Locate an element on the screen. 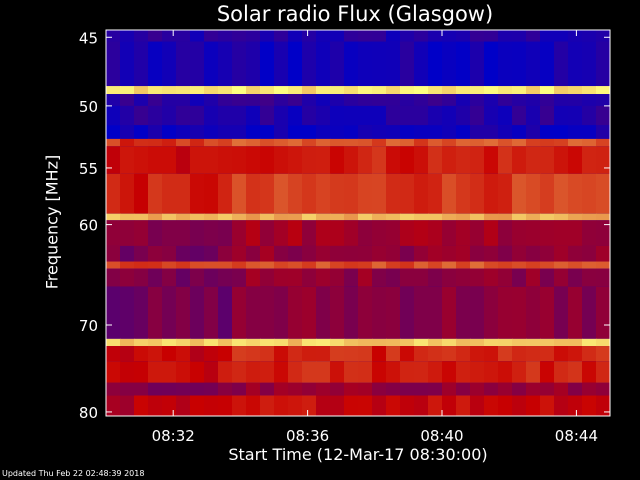 This screenshot has width=640, height=480. x-tick-label: 08:32 is located at coordinates (173, 436).